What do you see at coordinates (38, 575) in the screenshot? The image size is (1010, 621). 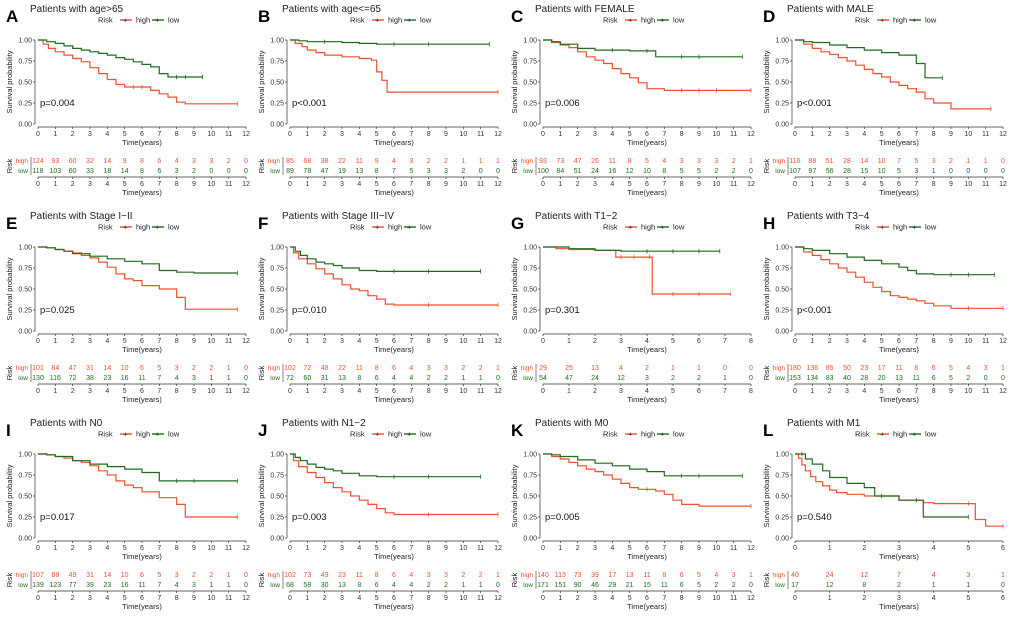 I see `risk-count-high: 107` at bounding box center [38, 575].